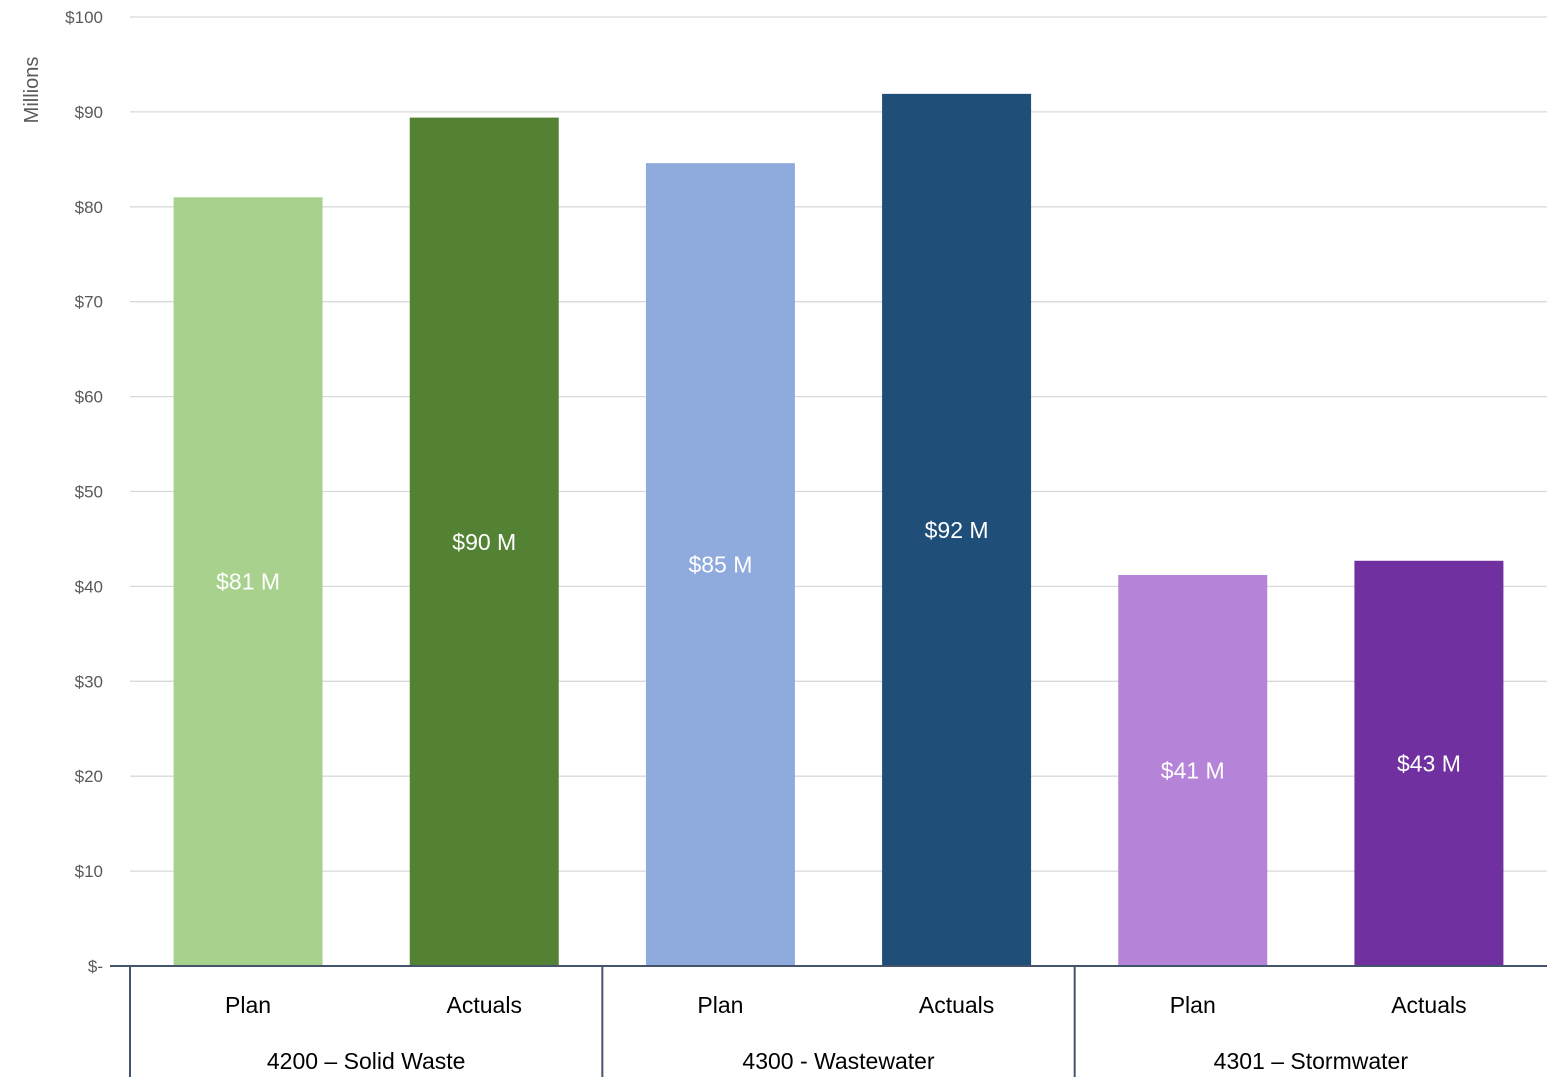 The width and height of the screenshot is (1547, 1082). What do you see at coordinates (366, 1061) in the screenshot?
I see `x-group-label: 4200 – Solid Waste` at bounding box center [366, 1061].